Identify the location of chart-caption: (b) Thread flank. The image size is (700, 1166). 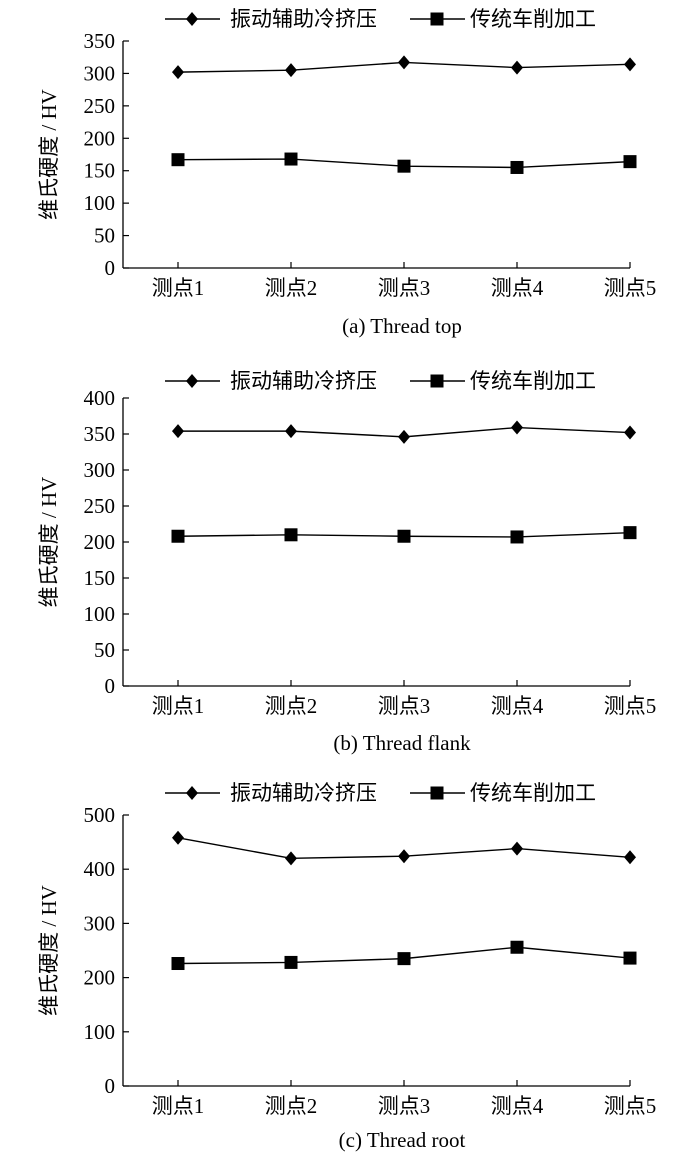
(402, 743).